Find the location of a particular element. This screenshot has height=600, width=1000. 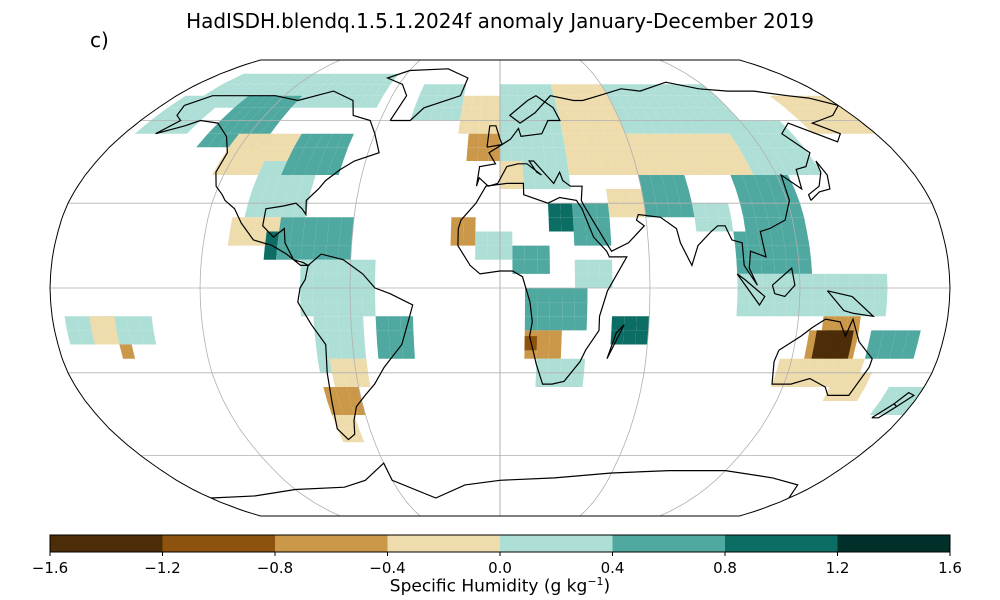

coastline is located at coordinates (542, 283).